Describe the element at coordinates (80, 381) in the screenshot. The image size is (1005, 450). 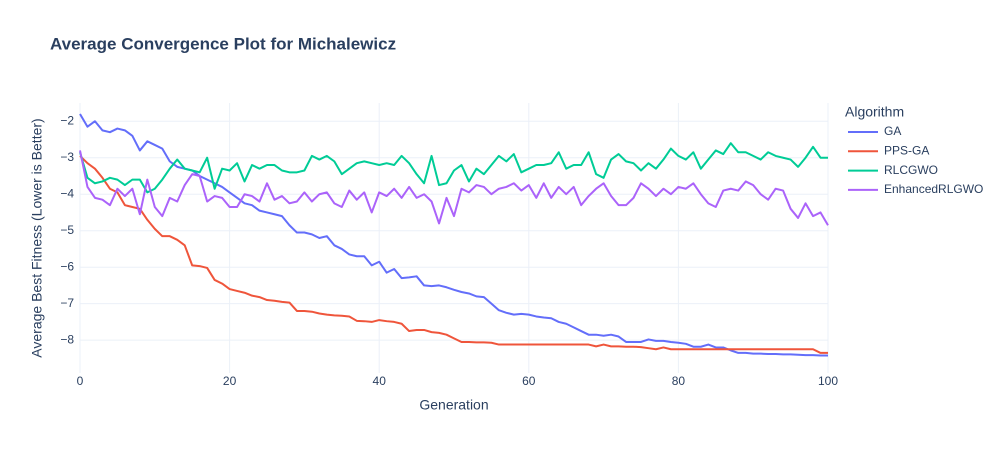
I see `x-tick-label: 0` at that location.